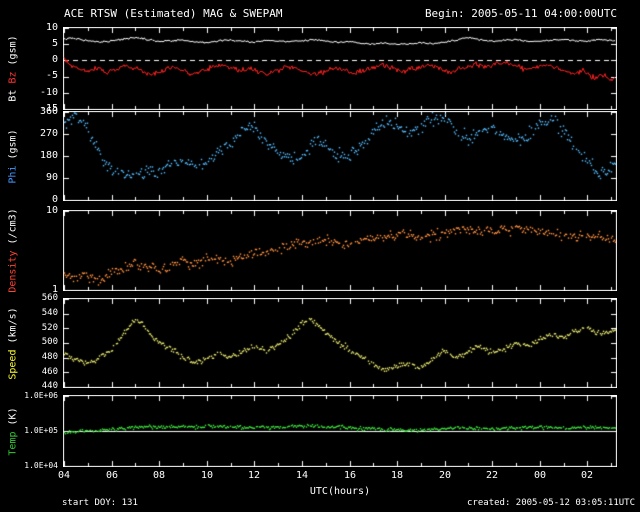  Describe the element at coordinates (340, 68) in the screenshot. I see `panel-canvas-mag` at that location.